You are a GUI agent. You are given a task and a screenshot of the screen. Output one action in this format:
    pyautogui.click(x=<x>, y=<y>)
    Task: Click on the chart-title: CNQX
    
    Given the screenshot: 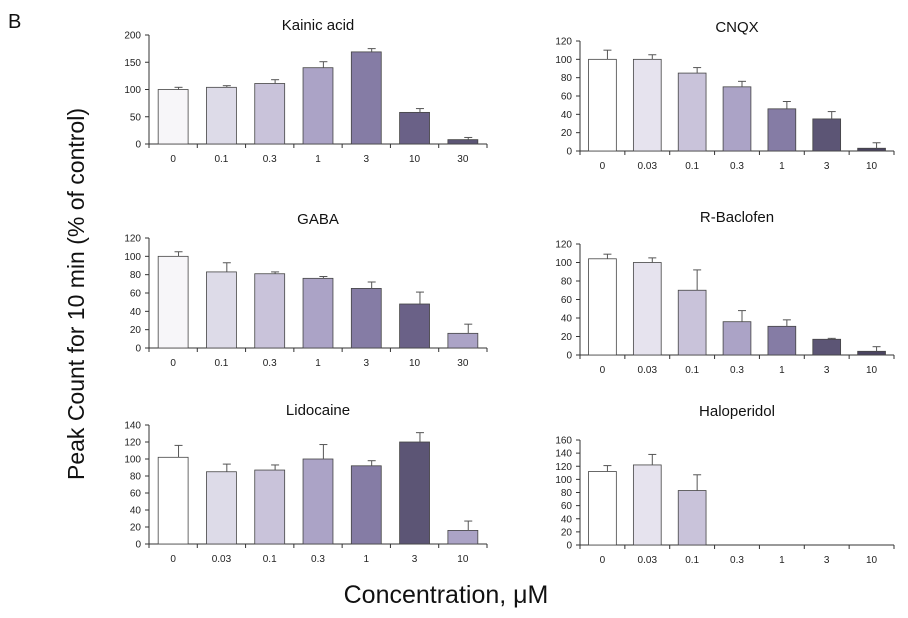 What is the action you would take?
    pyautogui.click(x=736, y=27)
    